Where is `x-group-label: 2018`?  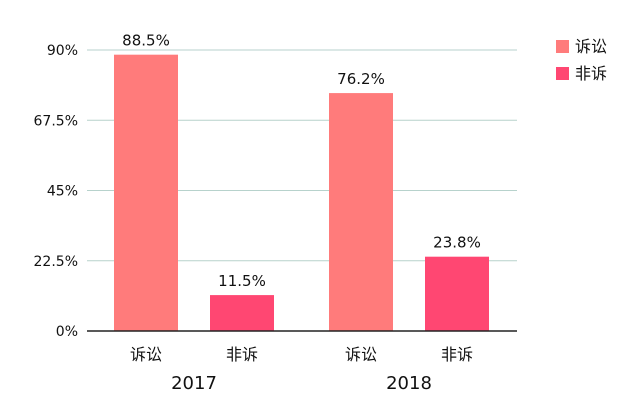 x-group-label: 2018 is located at coordinates (409, 383).